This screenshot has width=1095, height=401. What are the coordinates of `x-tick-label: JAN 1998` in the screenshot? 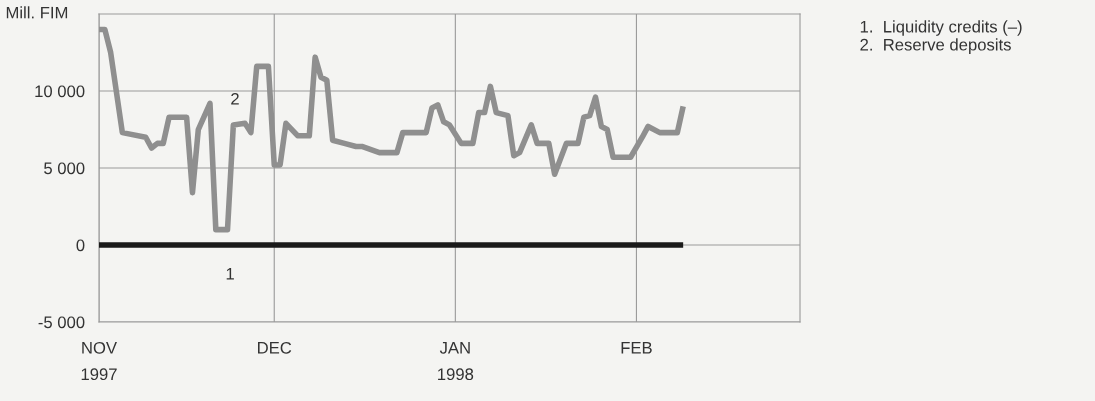 It's located at (456, 361).